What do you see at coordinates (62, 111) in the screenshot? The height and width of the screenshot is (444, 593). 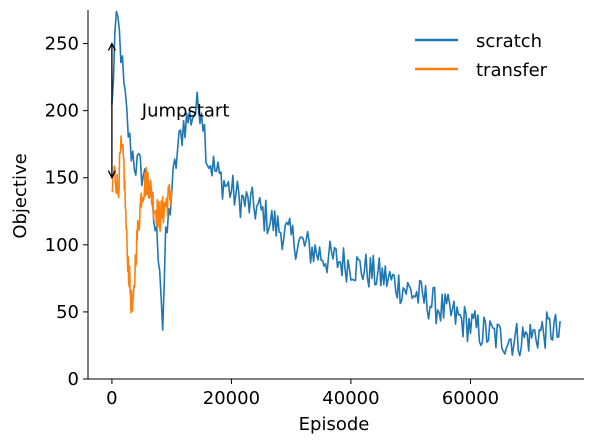 I see `y-tick-label: 200` at bounding box center [62, 111].